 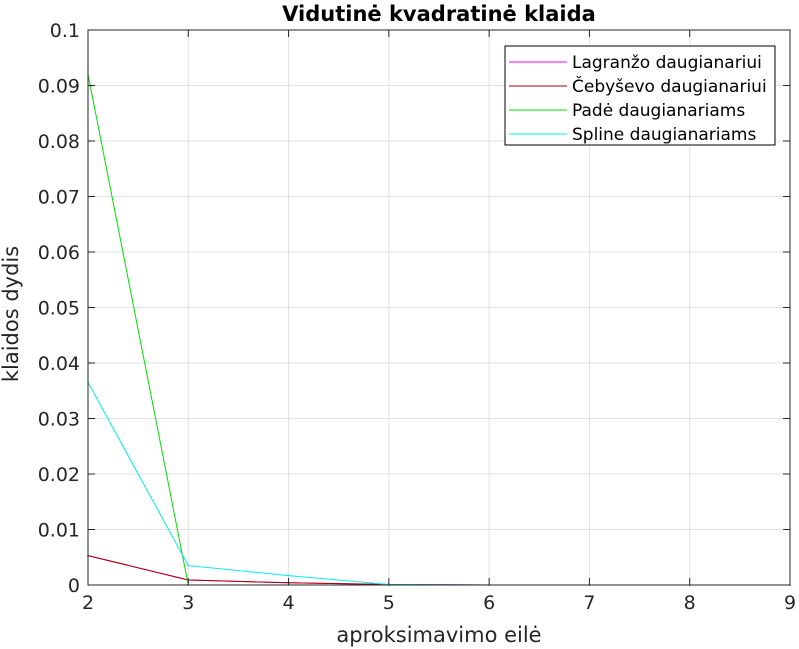 I want to click on x-tick-label: 9, so click(x=790, y=603).